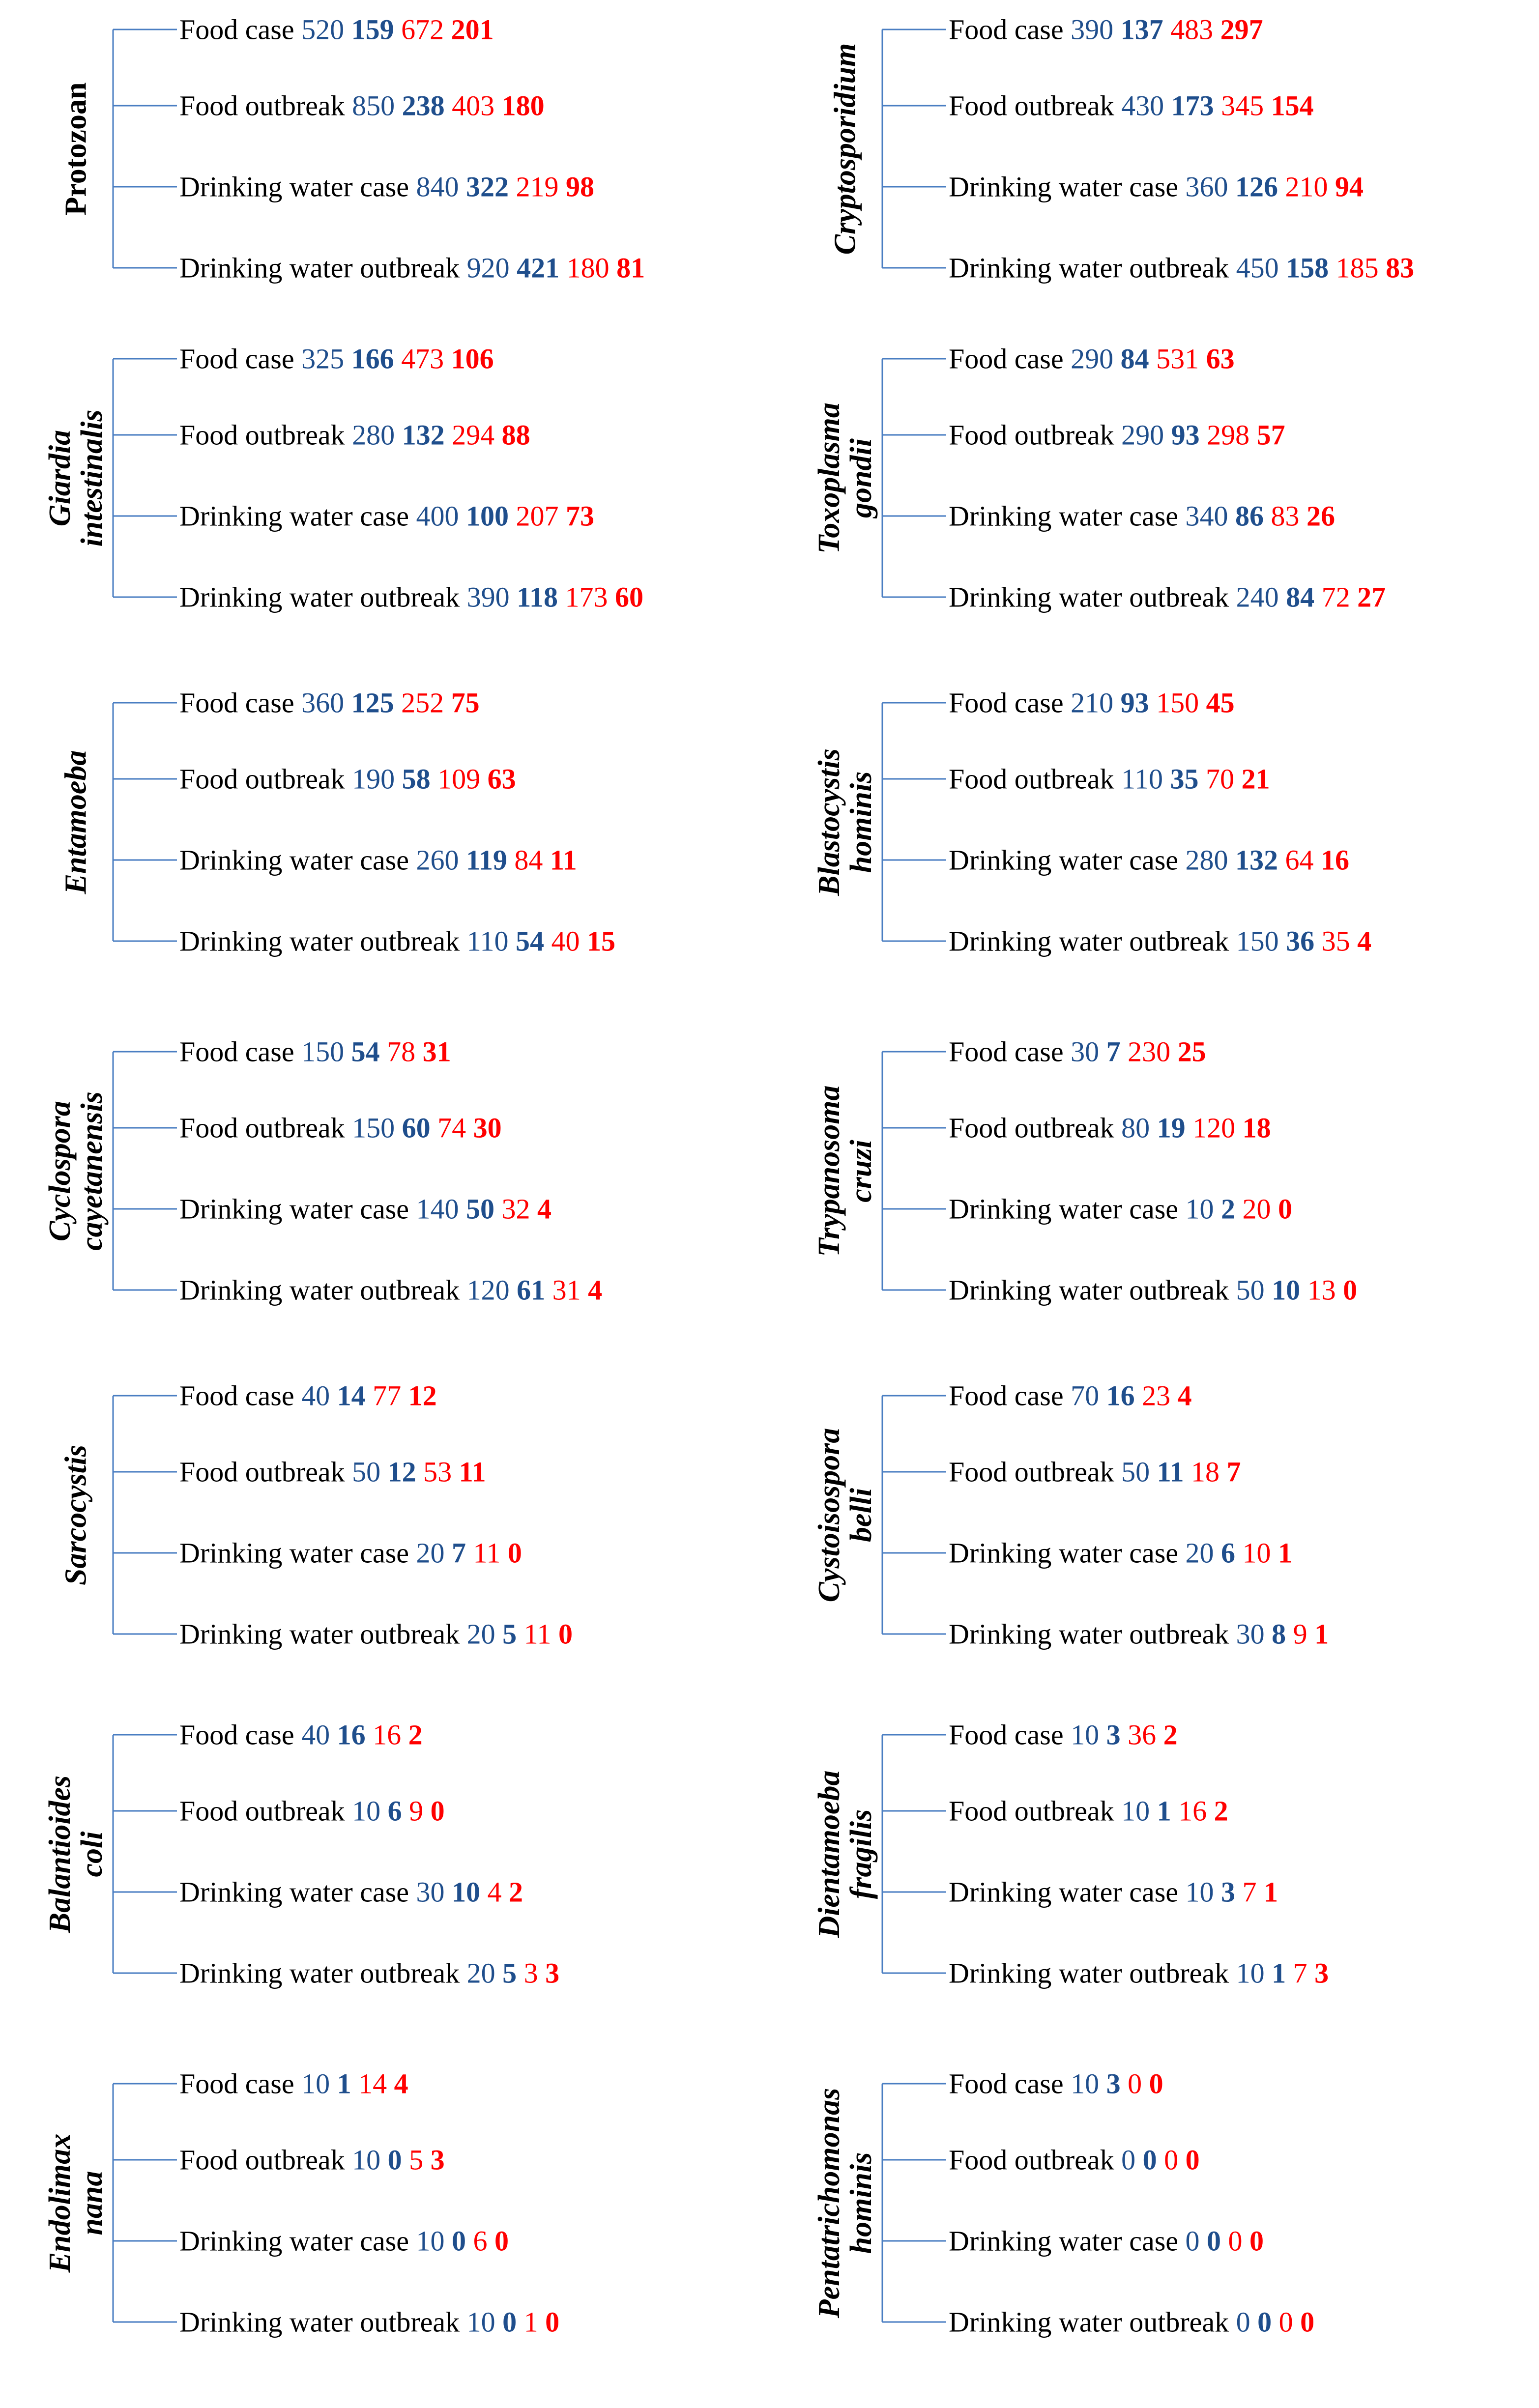  What do you see at coordinates (541, 187) in the screenshot?
I see `value-total-2: 219` at bounding box center [541, 187].